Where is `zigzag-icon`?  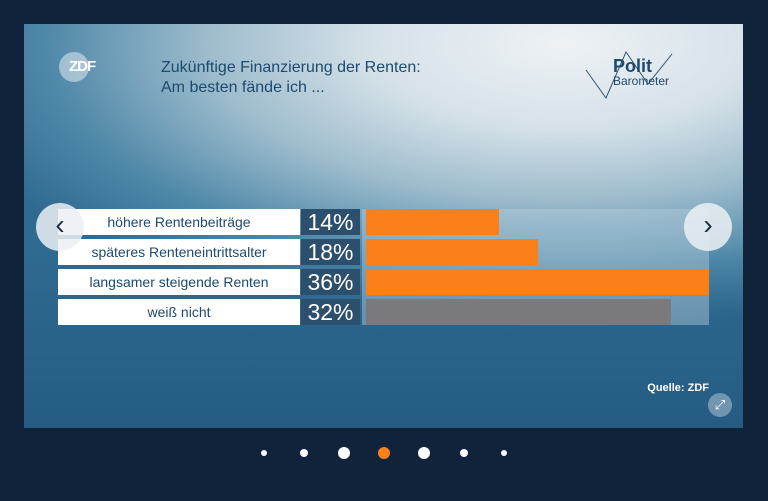
zigzag-icon is located at coordinates (629, 75).